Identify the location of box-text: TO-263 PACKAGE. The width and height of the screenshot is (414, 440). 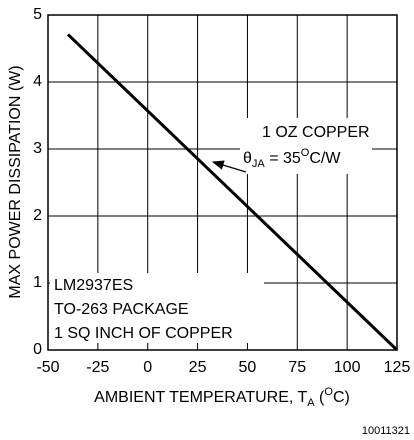
(121, 309).